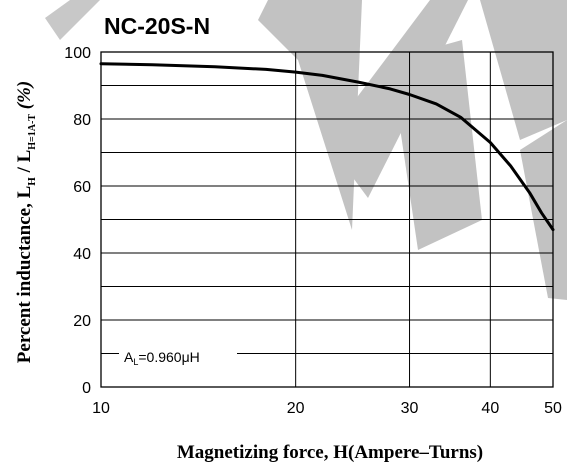  Describe the element at coordinates (101, 408) in the screenshot. I see `x-tick-label: 10` at that location.